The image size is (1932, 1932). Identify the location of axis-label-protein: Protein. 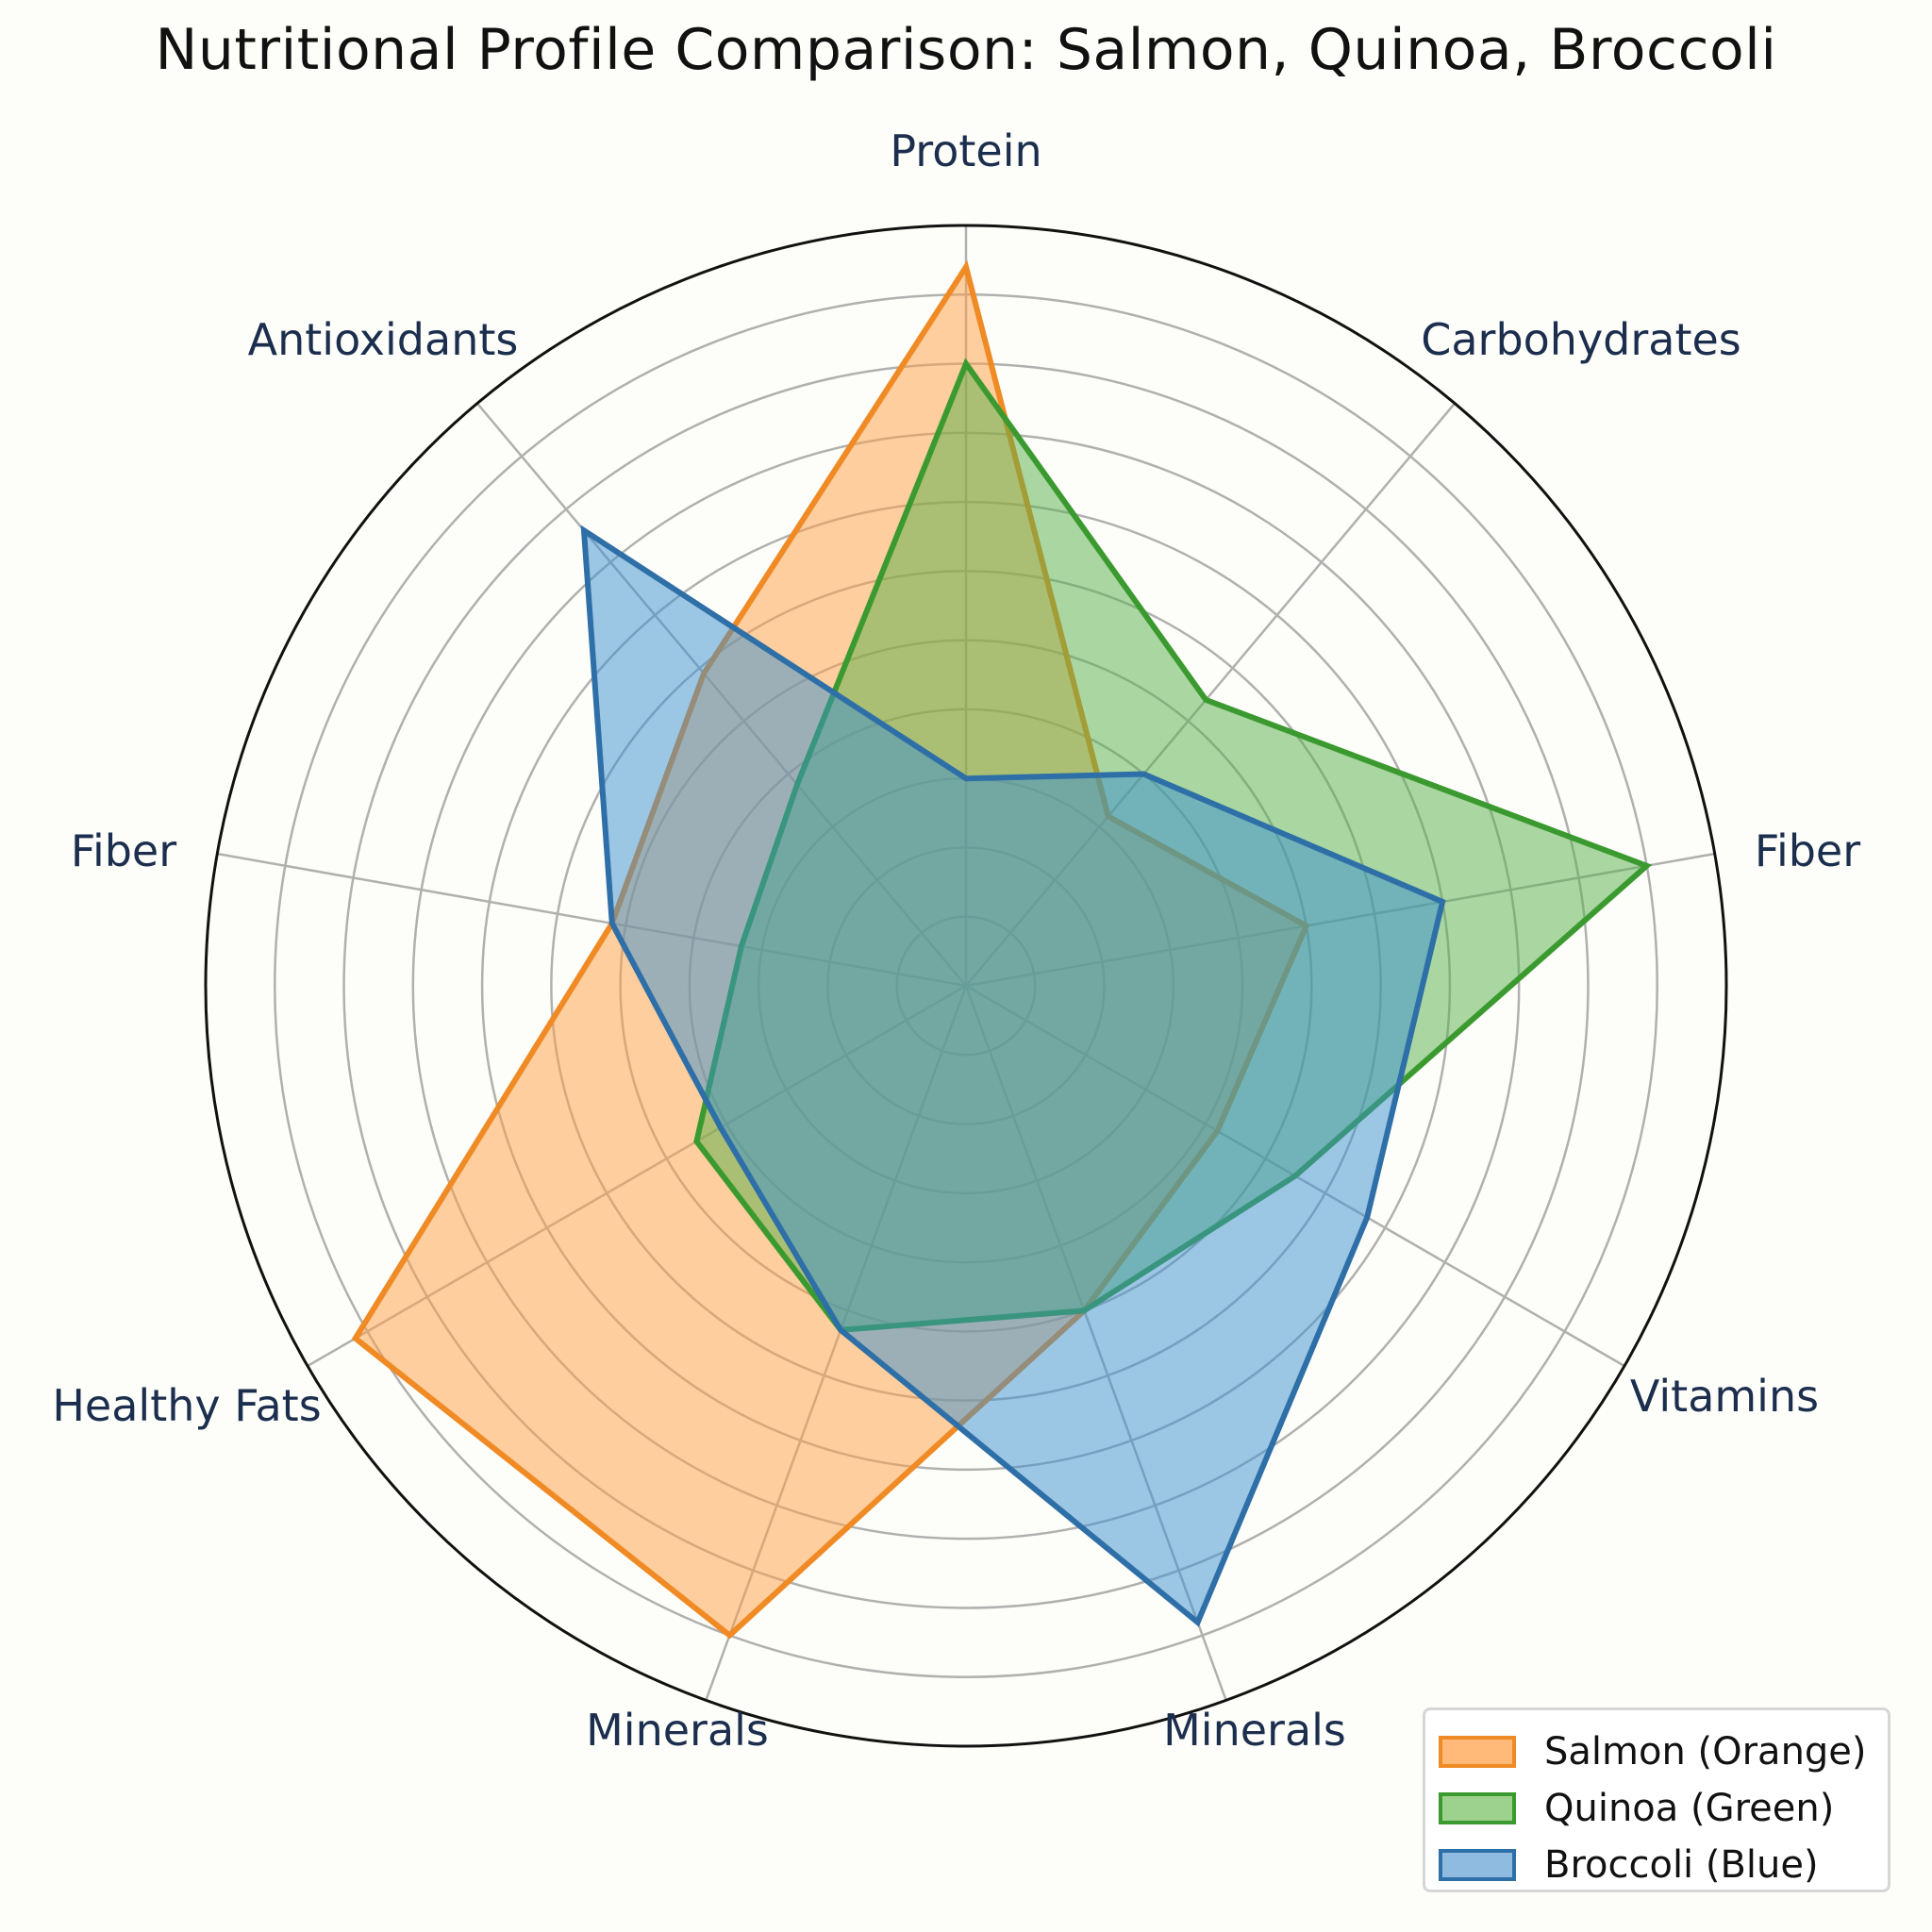
(966, 150).